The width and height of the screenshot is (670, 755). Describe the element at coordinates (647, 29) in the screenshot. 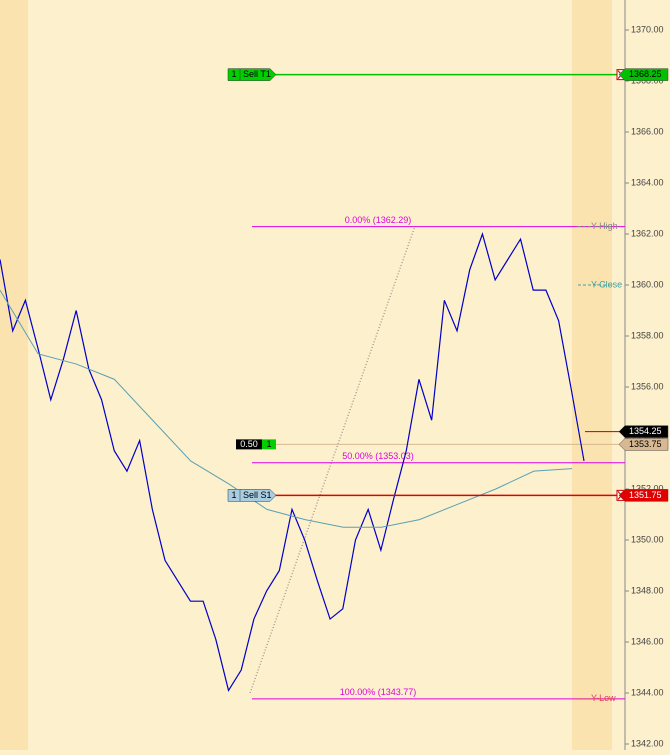

I see `y-tick-label: 1370.00` at that location.